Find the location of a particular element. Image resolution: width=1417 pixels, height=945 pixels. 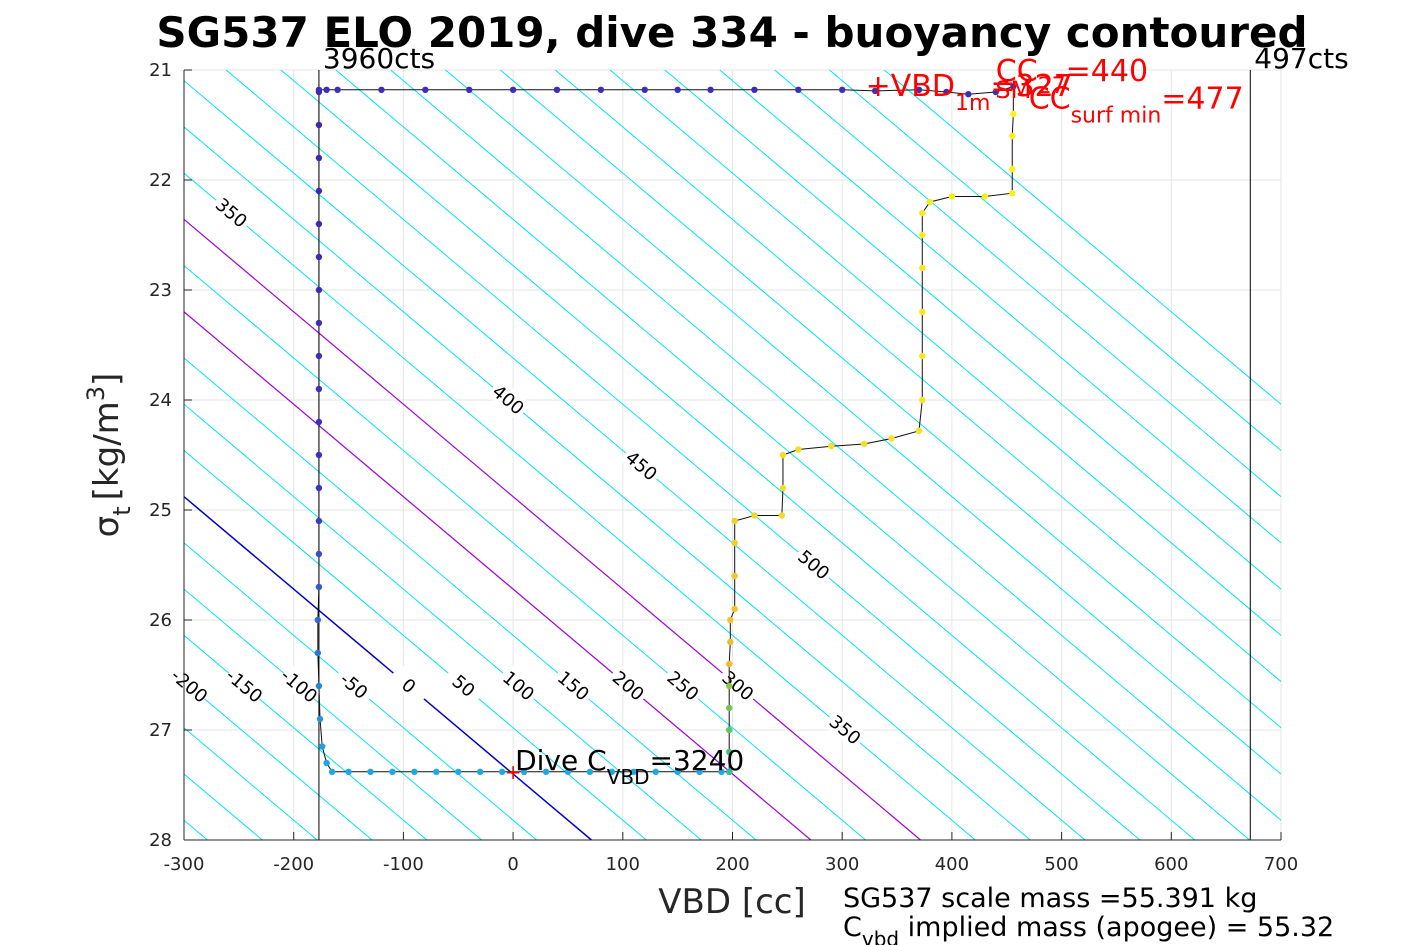

x-tick-label: 300 is located at coordinates (842, 864).